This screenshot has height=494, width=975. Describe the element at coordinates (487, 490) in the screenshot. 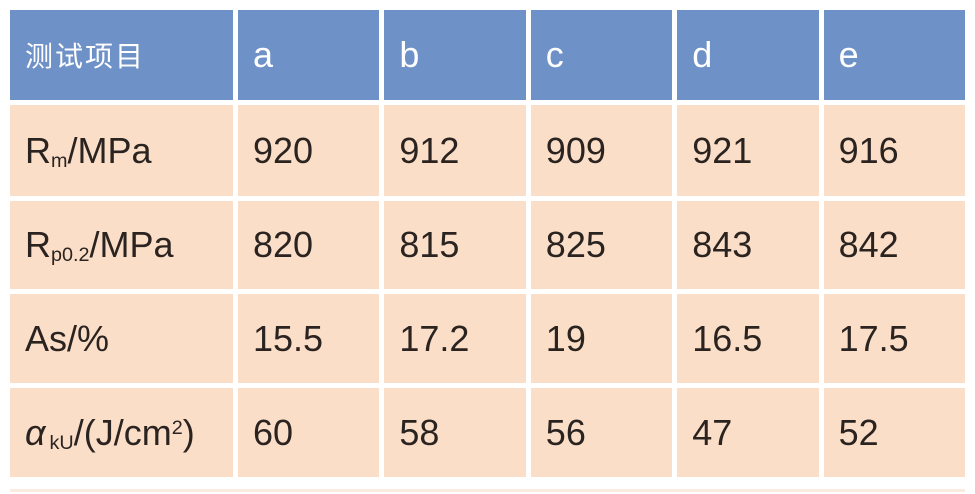

I see `cropped-next-row-sliver` at that location.